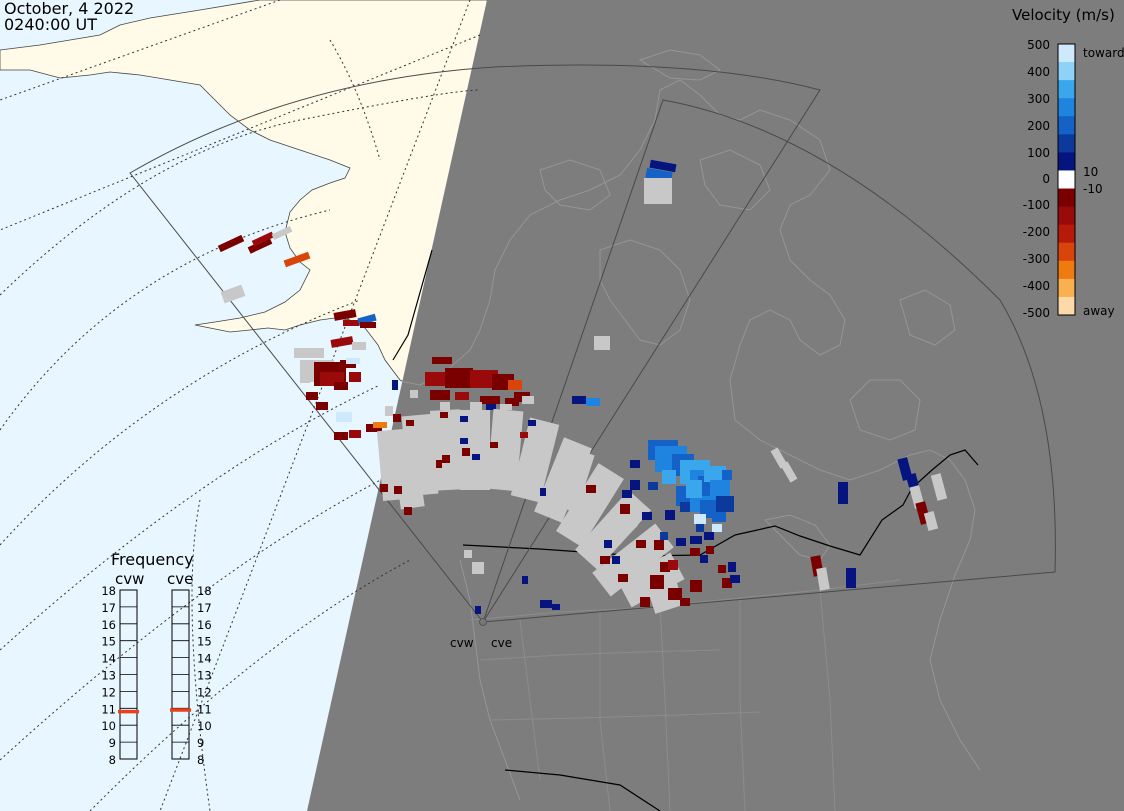 The image size is (1124, 811). Describe the element at coordinates (108, 642) in the screenshot. I see `frequency-tick-label: 15` at that location.